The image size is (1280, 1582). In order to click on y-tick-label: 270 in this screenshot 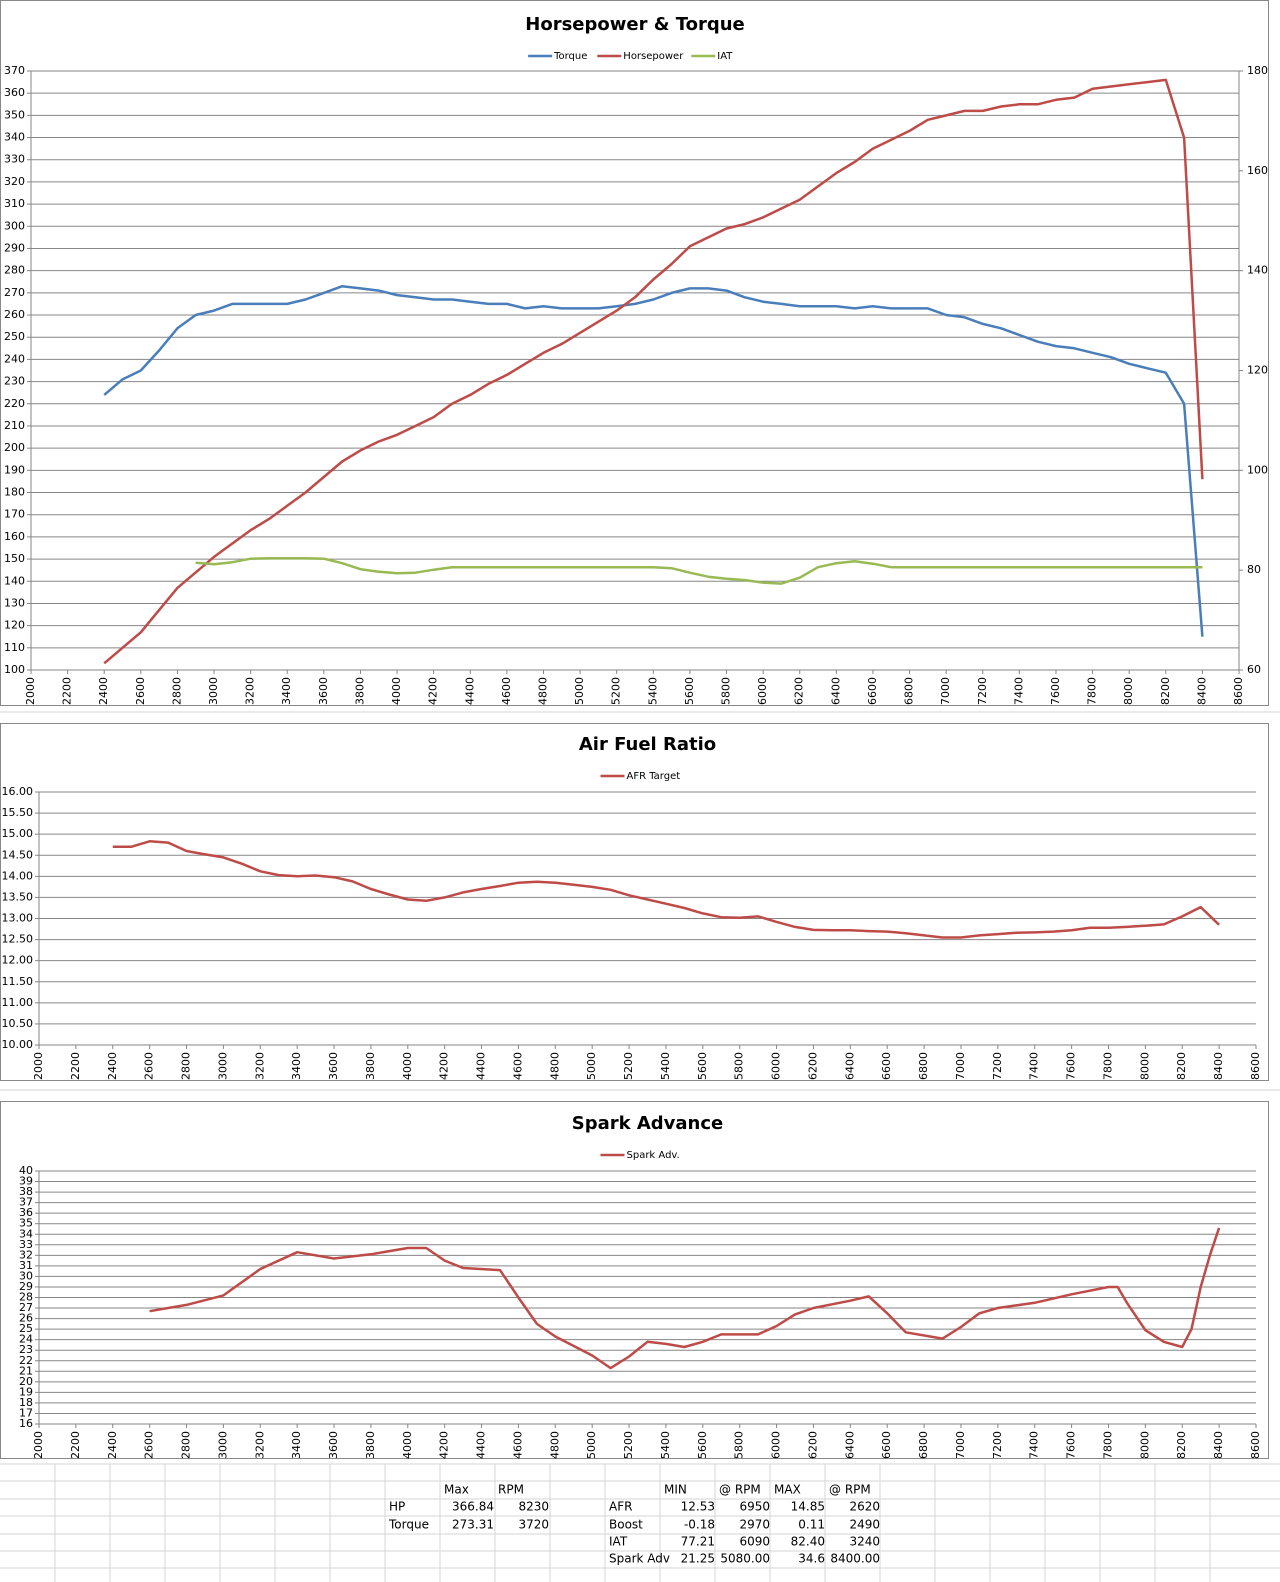, I will do `click(14, 292)`.